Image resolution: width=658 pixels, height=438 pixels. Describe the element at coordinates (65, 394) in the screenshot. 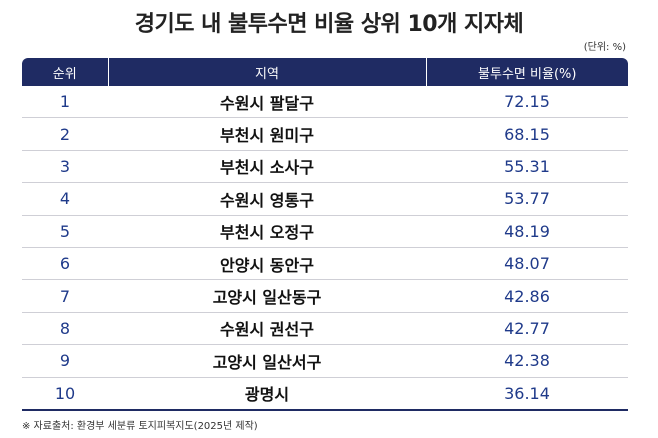

I see `rank-cell: 10` at that location.